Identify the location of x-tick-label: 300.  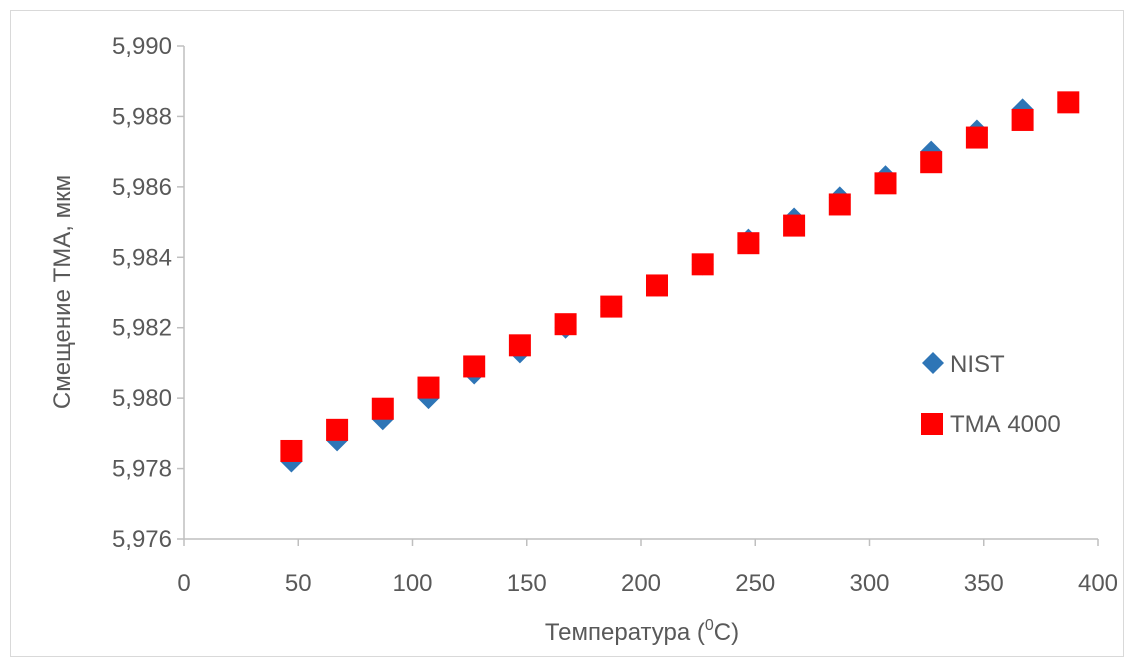
(869, 583).